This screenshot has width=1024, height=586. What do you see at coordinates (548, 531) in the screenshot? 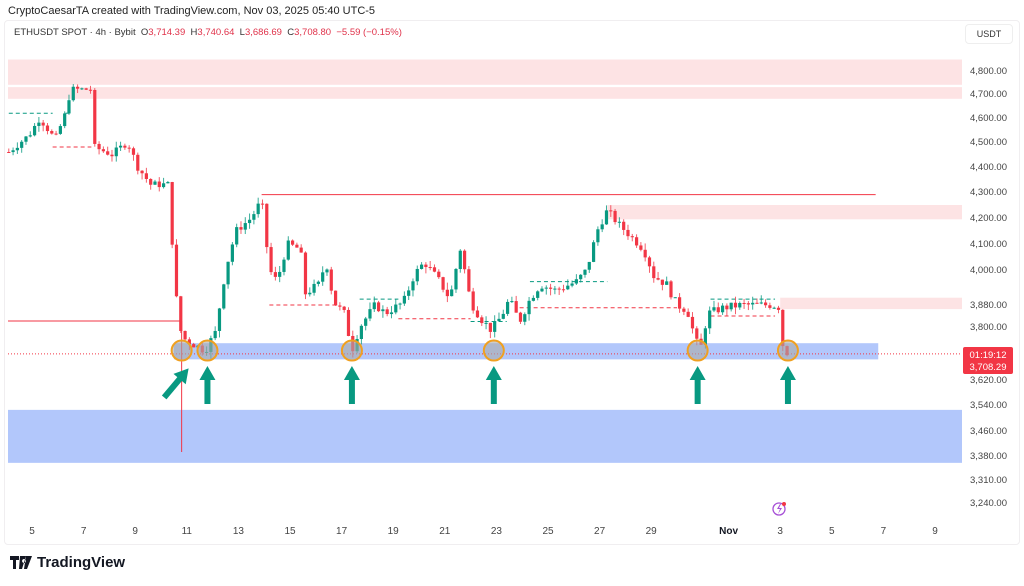
I see `x-tick-label: 25` at bounding box center [548, 531].